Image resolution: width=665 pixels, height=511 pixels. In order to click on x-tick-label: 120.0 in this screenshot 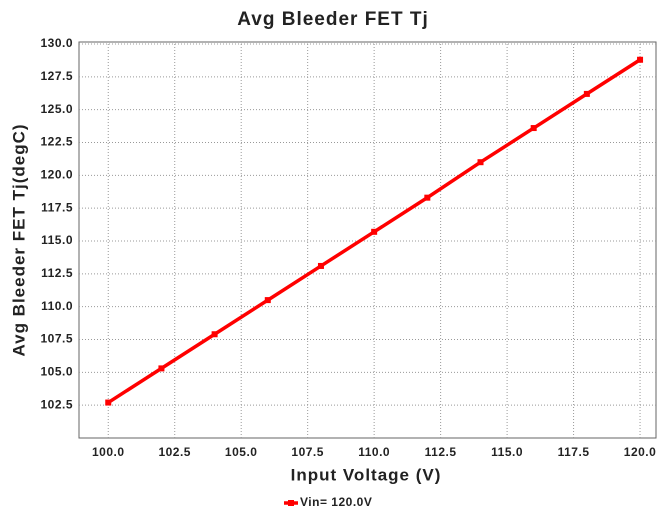, I will do `click(640, 452)`.